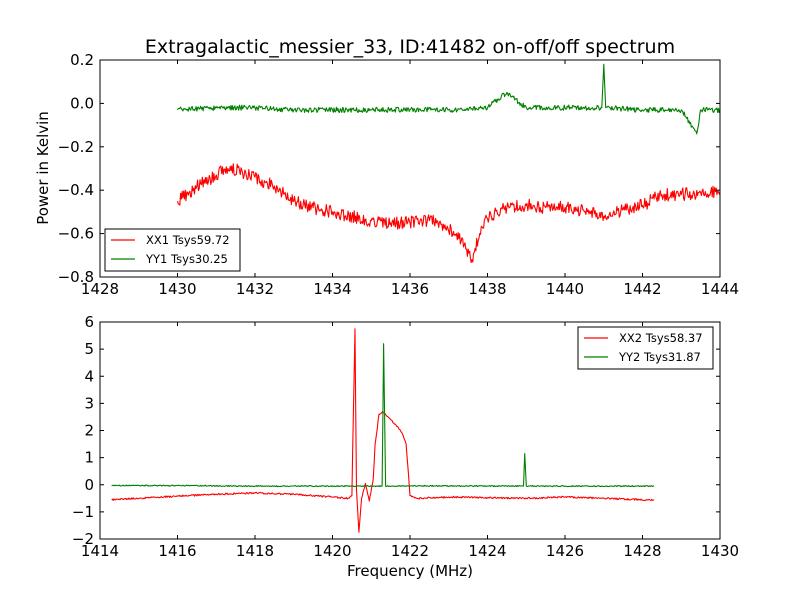 The image size is (800, 600). Describe the element at coordinates (661, 338) in the screenshot. I see `legend-label-xx2: XX2 Tsys58.37` at that location.